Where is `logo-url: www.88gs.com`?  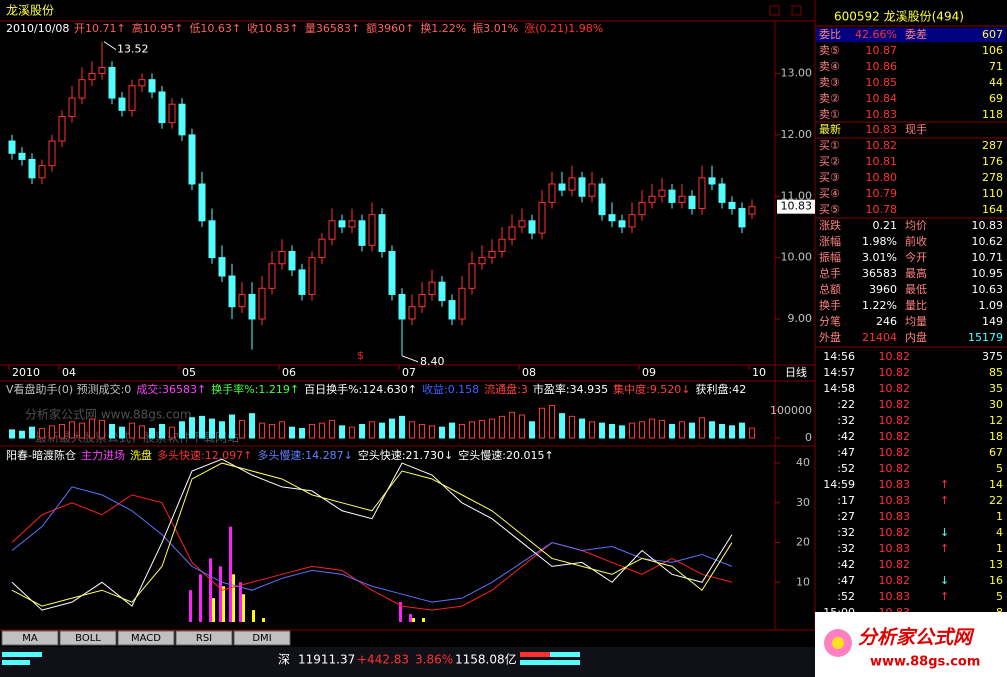
logo-url: www.88gs.com is located at coordinates (925, 662).